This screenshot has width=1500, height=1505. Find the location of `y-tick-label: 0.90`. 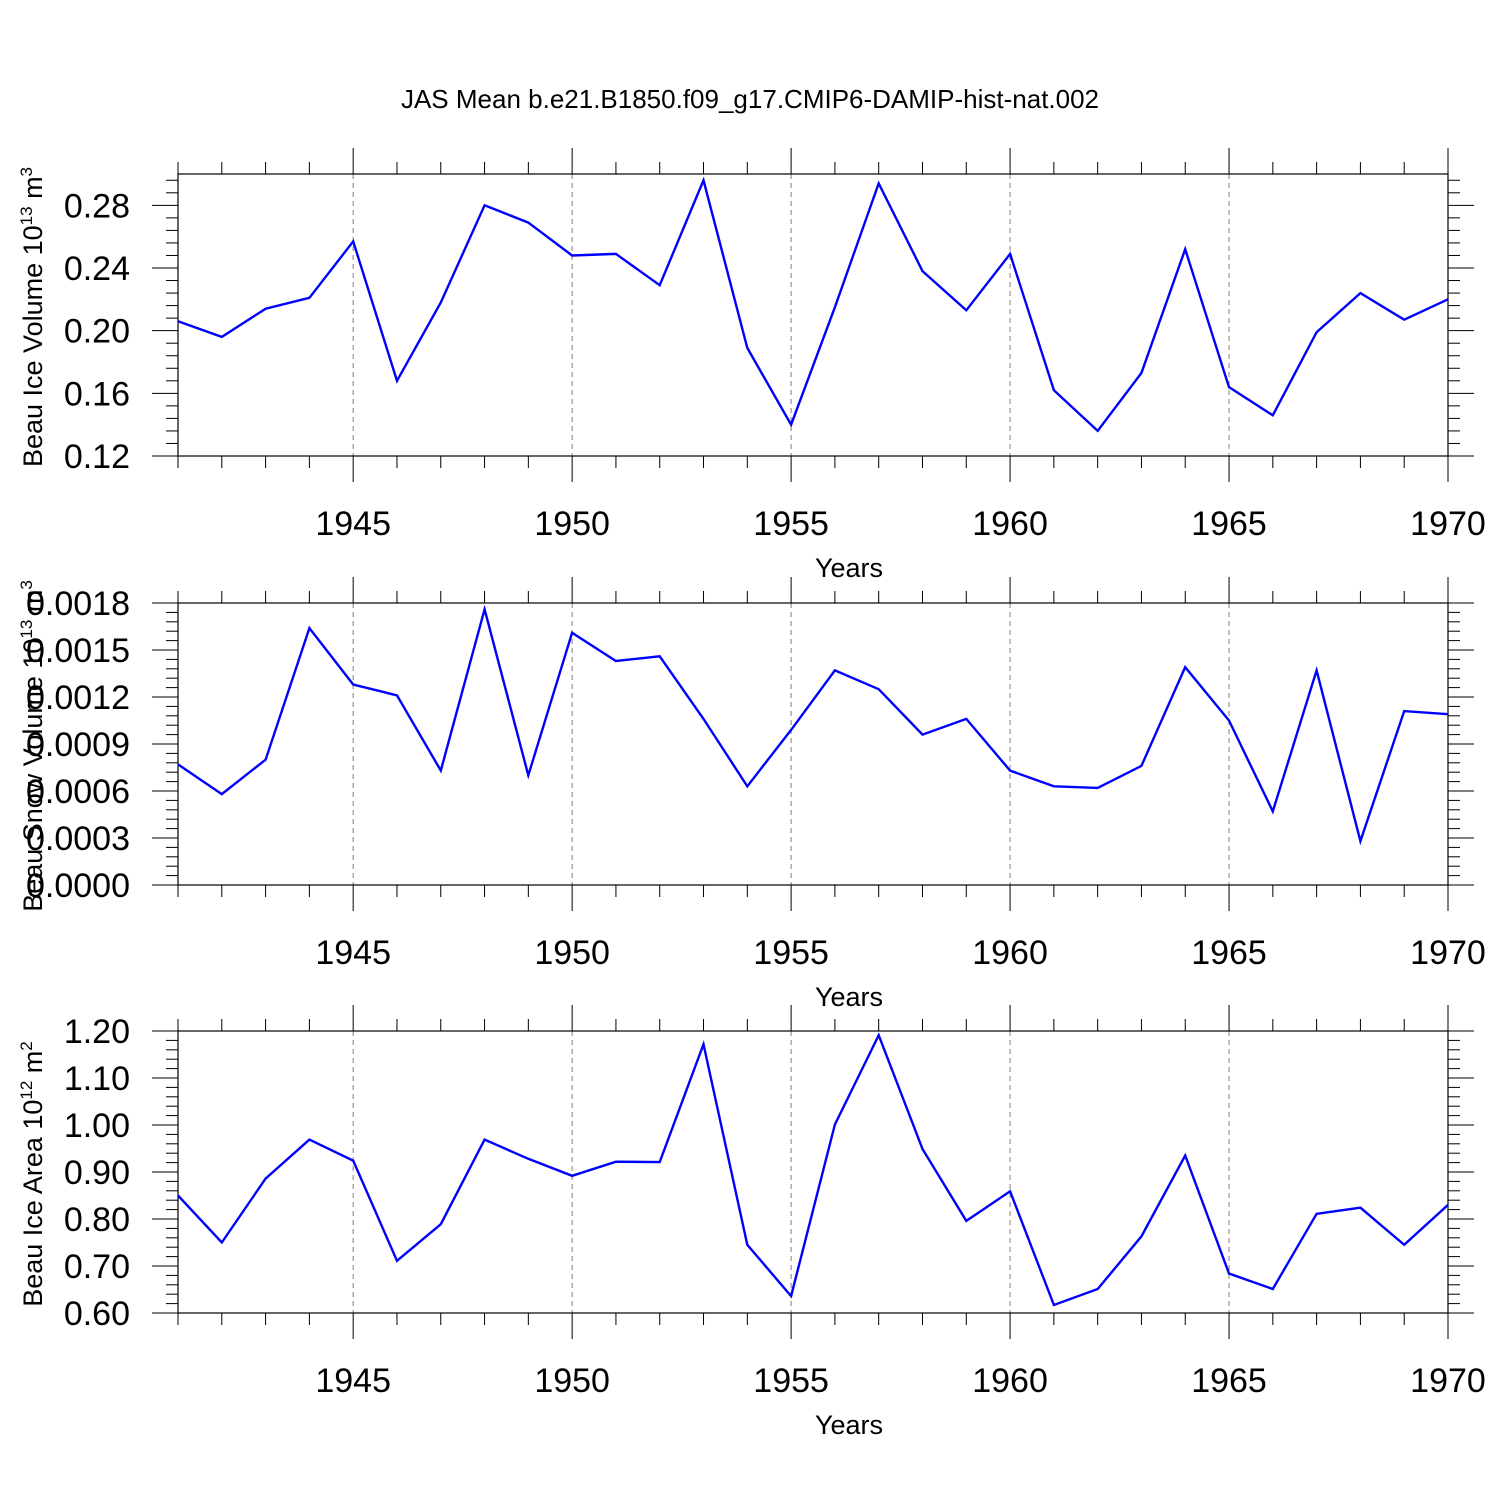

y-tick-label: 0.90 is located at coordinates (97, 1173).